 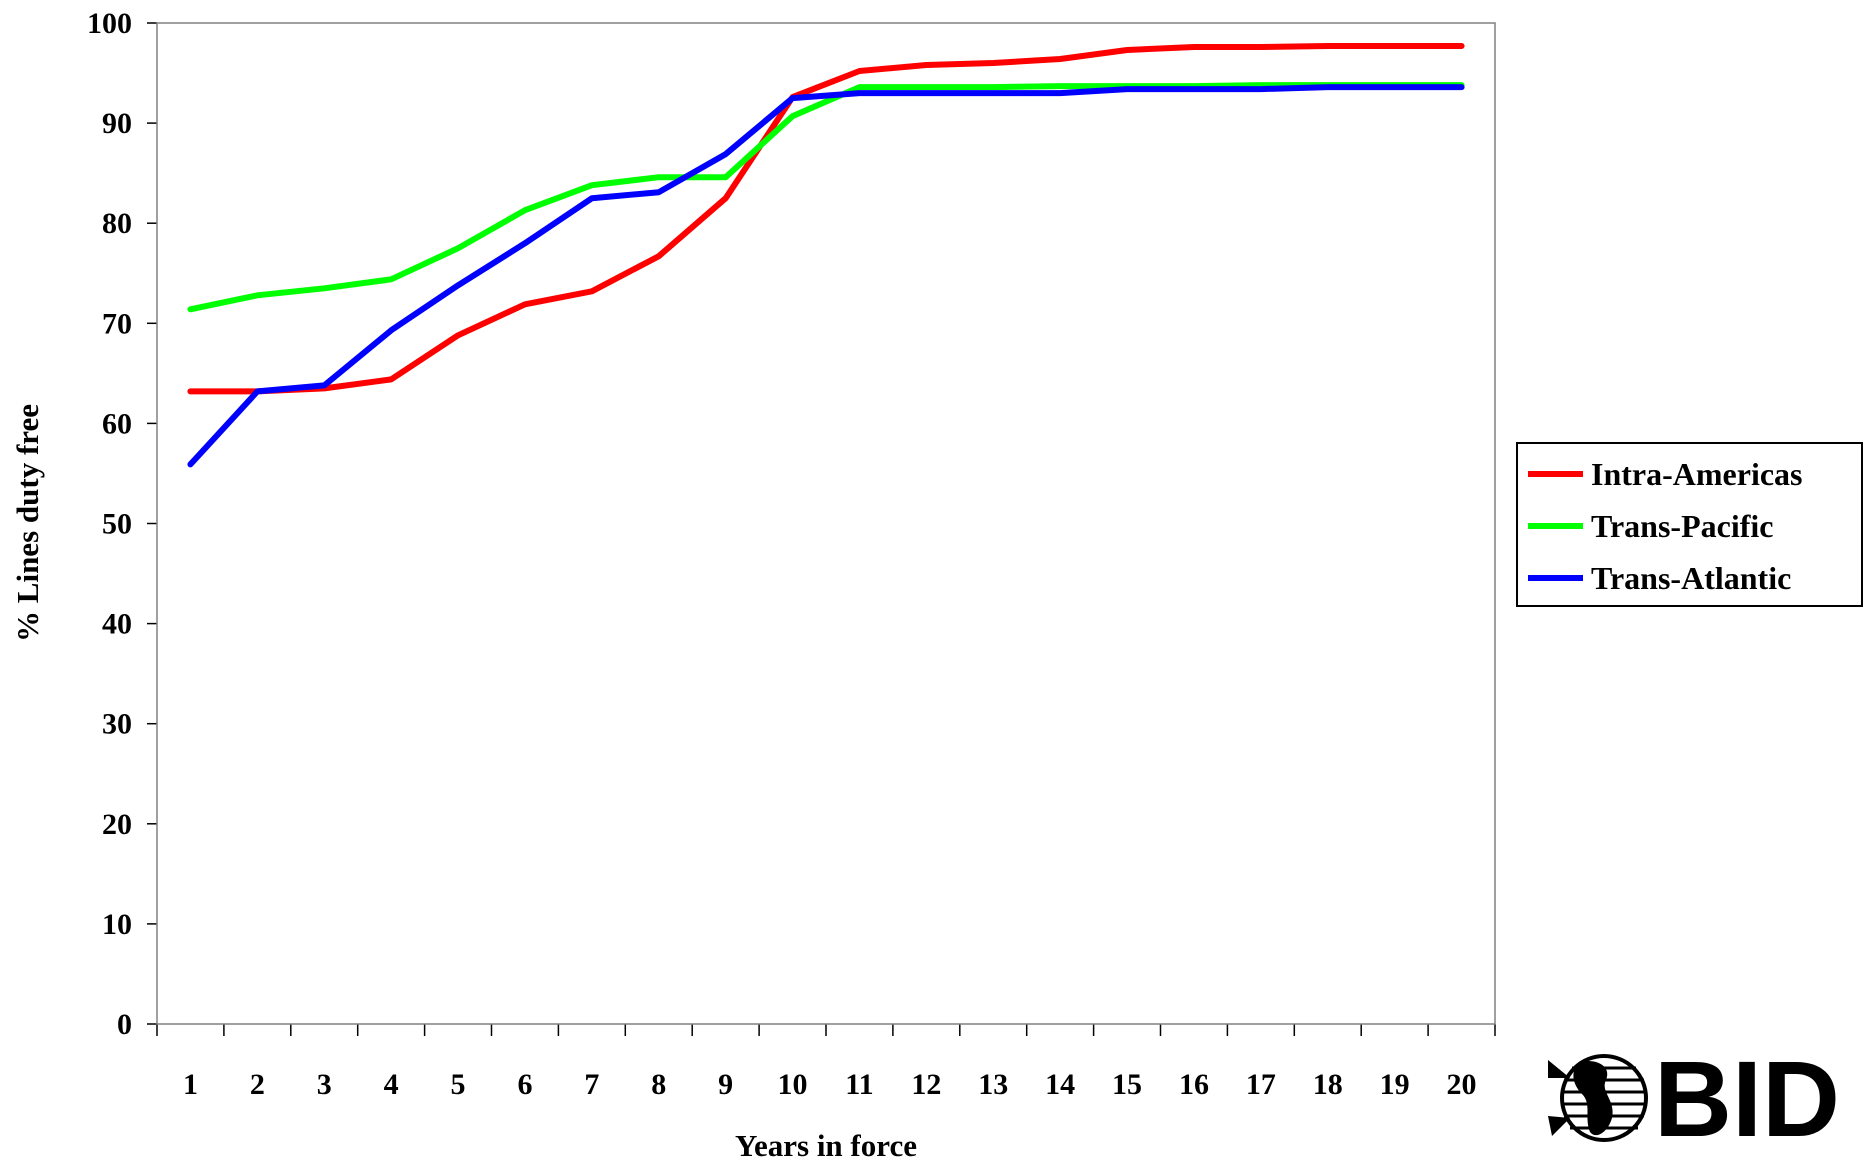 What do you see at coordinates (117, 624) in the screenshot?
I see `y-tick-label: 40` at bounding box center [117, 624].